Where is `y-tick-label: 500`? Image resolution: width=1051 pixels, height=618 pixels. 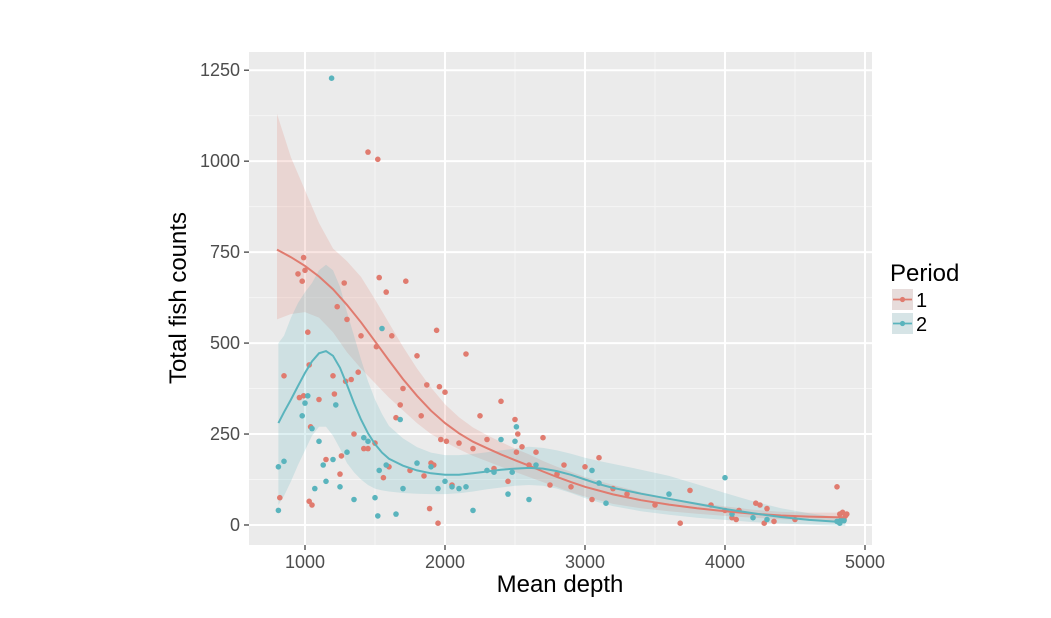 y-tick-label: 500 is located at coordinates (225, 343).